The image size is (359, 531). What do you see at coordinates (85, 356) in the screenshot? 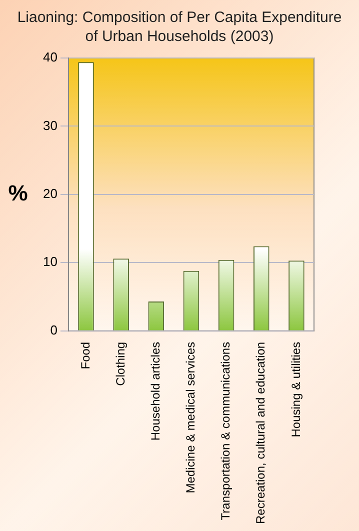
I see `x-tick-label: Food` at bounding box center [85, 356].